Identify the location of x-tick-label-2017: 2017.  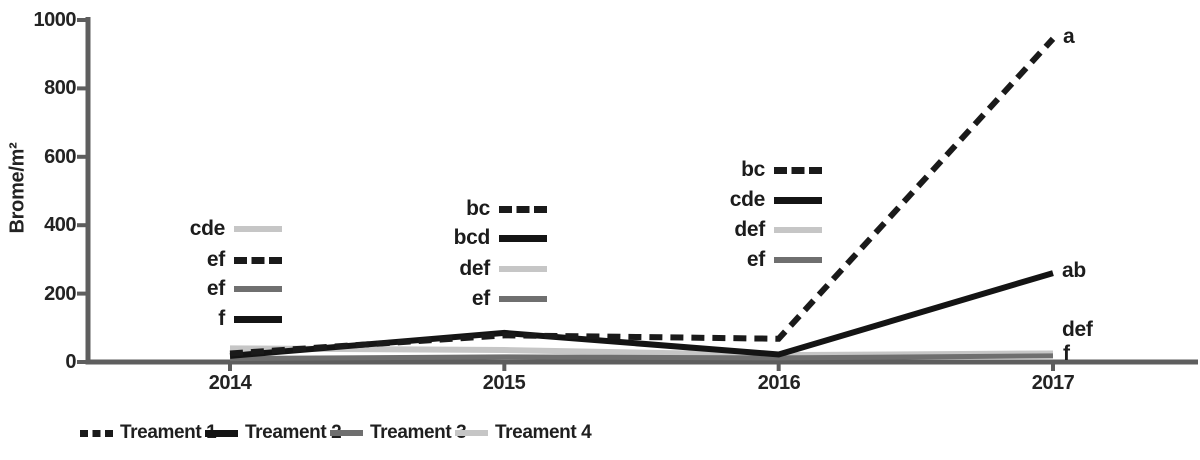
(1053, 383).